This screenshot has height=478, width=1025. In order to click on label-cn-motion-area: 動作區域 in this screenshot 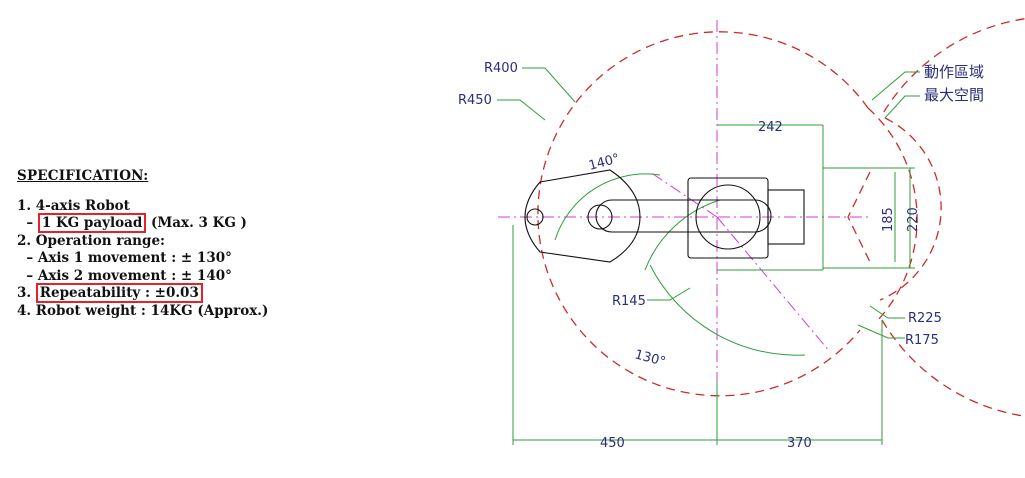, I will do `click(954, 72)`.